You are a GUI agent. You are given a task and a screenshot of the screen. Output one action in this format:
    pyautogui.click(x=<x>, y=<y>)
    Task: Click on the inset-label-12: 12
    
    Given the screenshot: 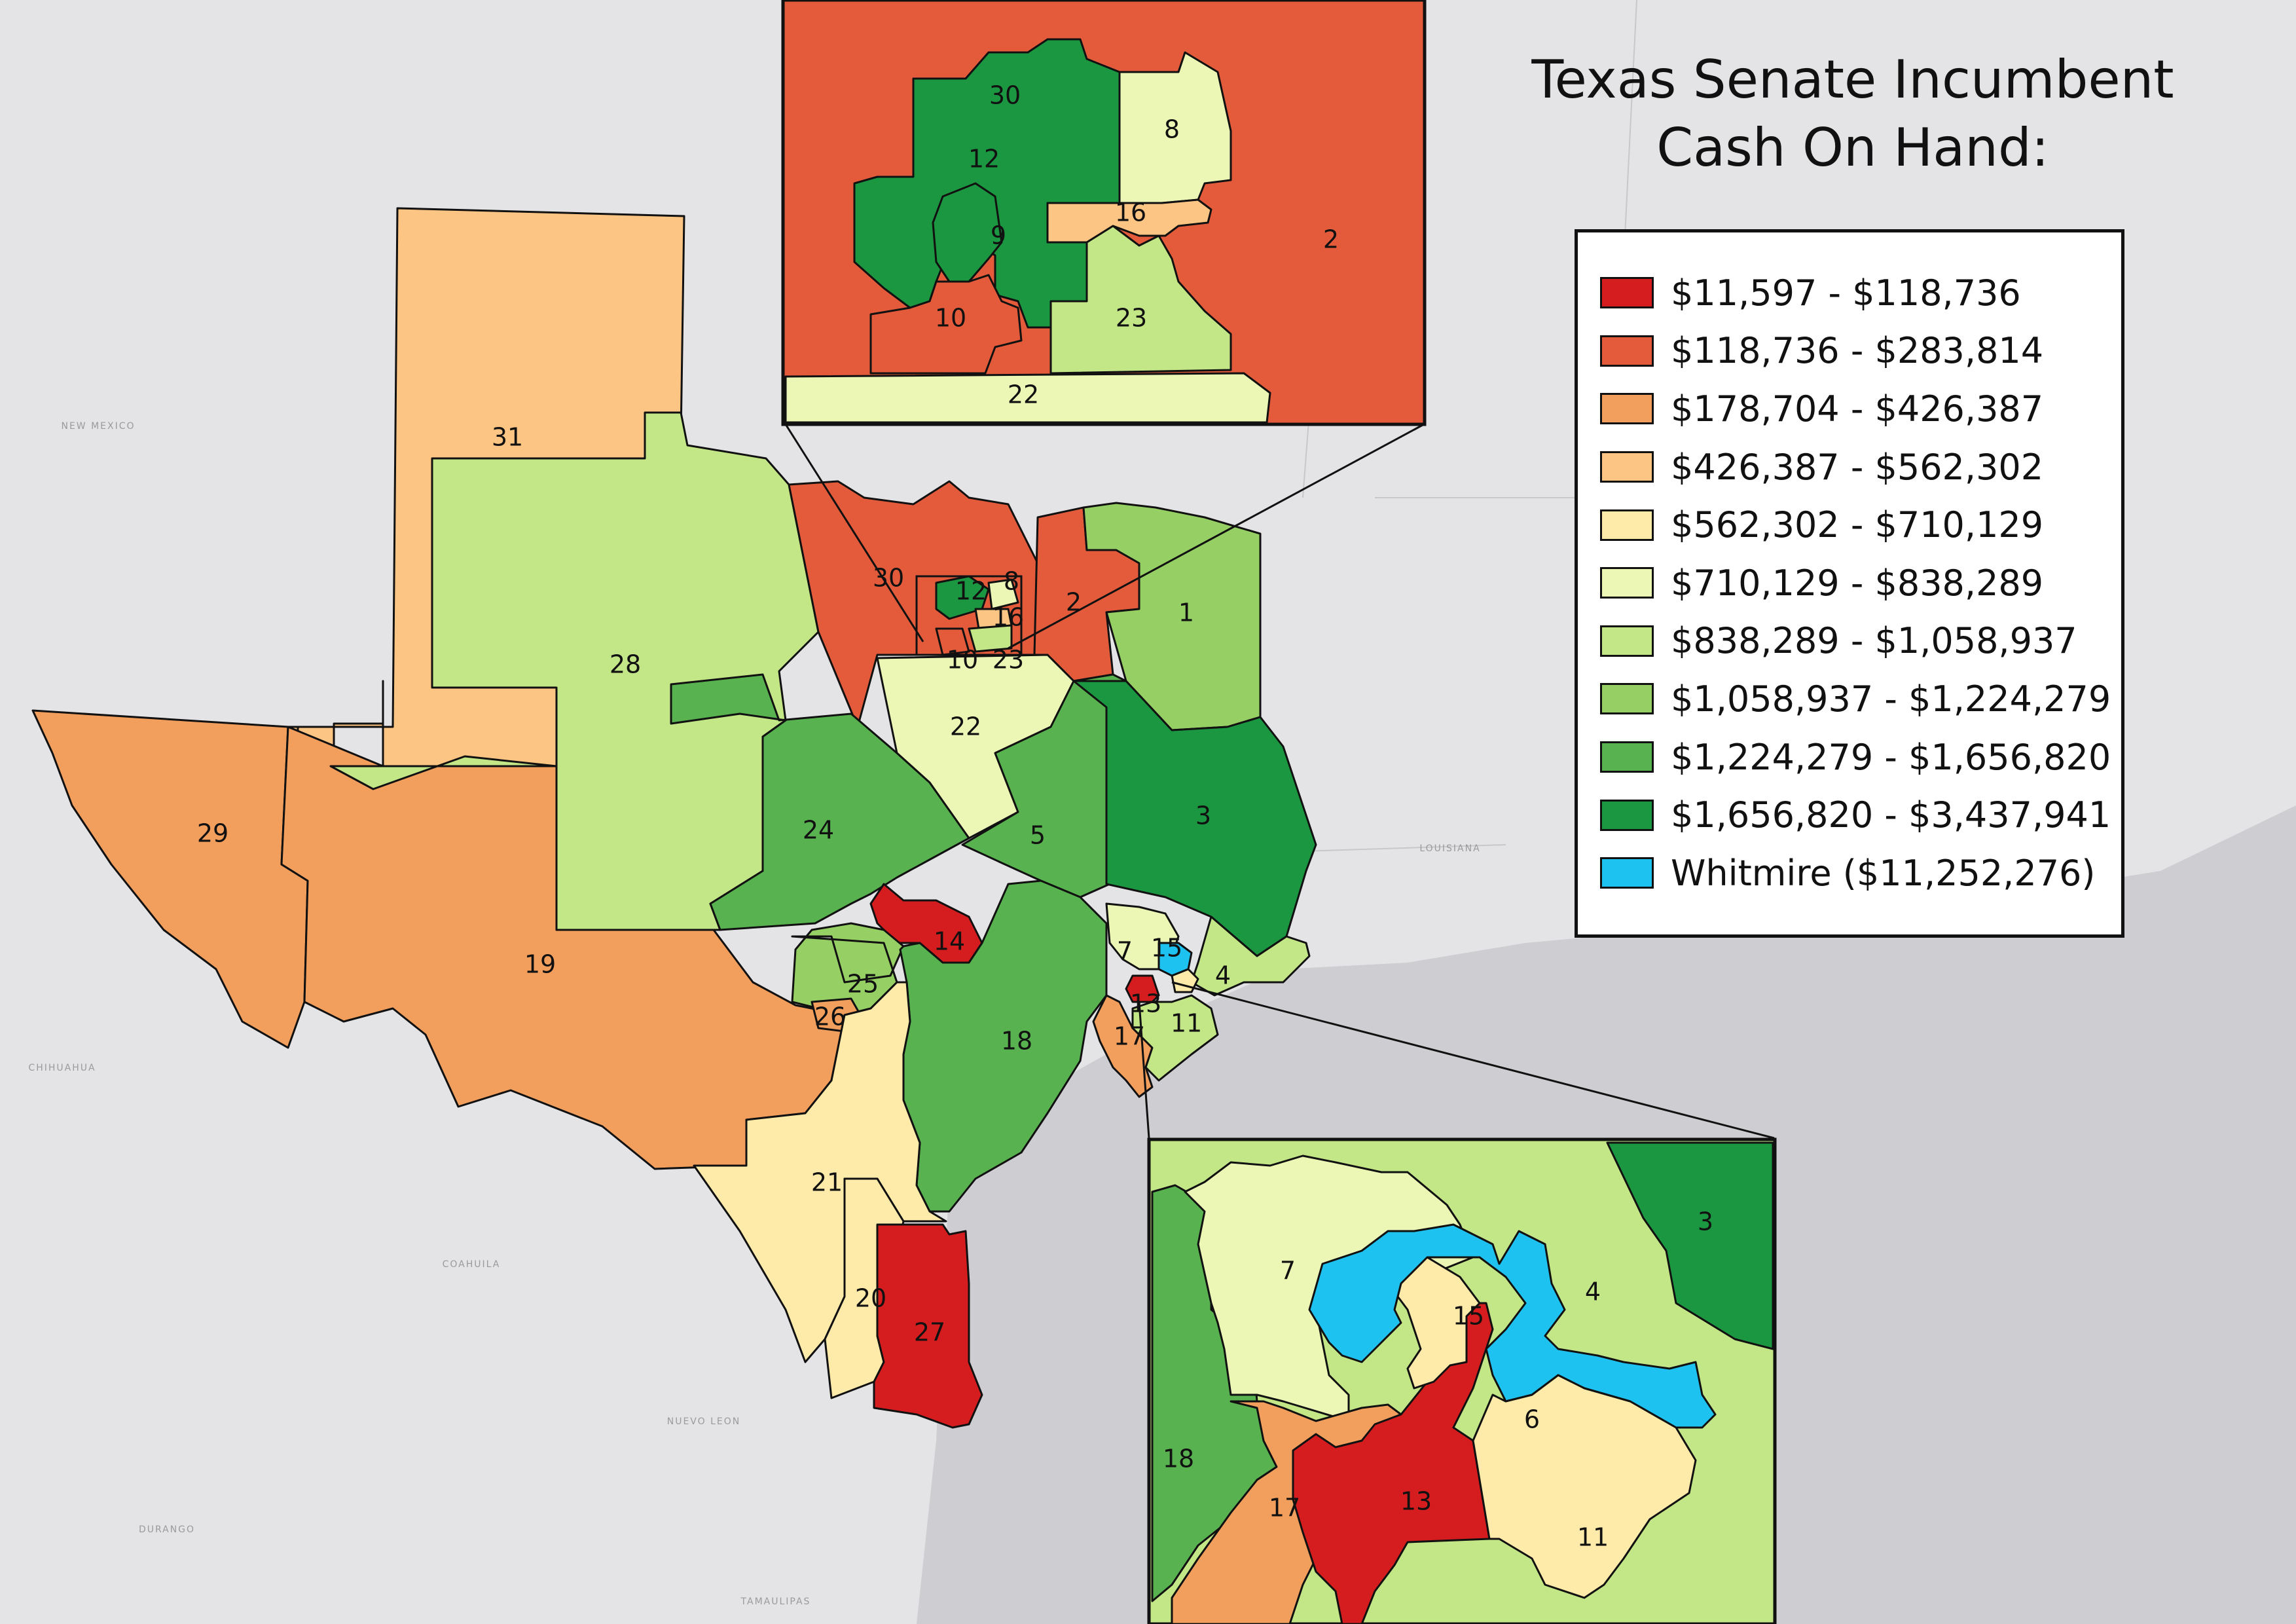 What is the action you would take?
    pyautogui.click(x=984, y=159)
    